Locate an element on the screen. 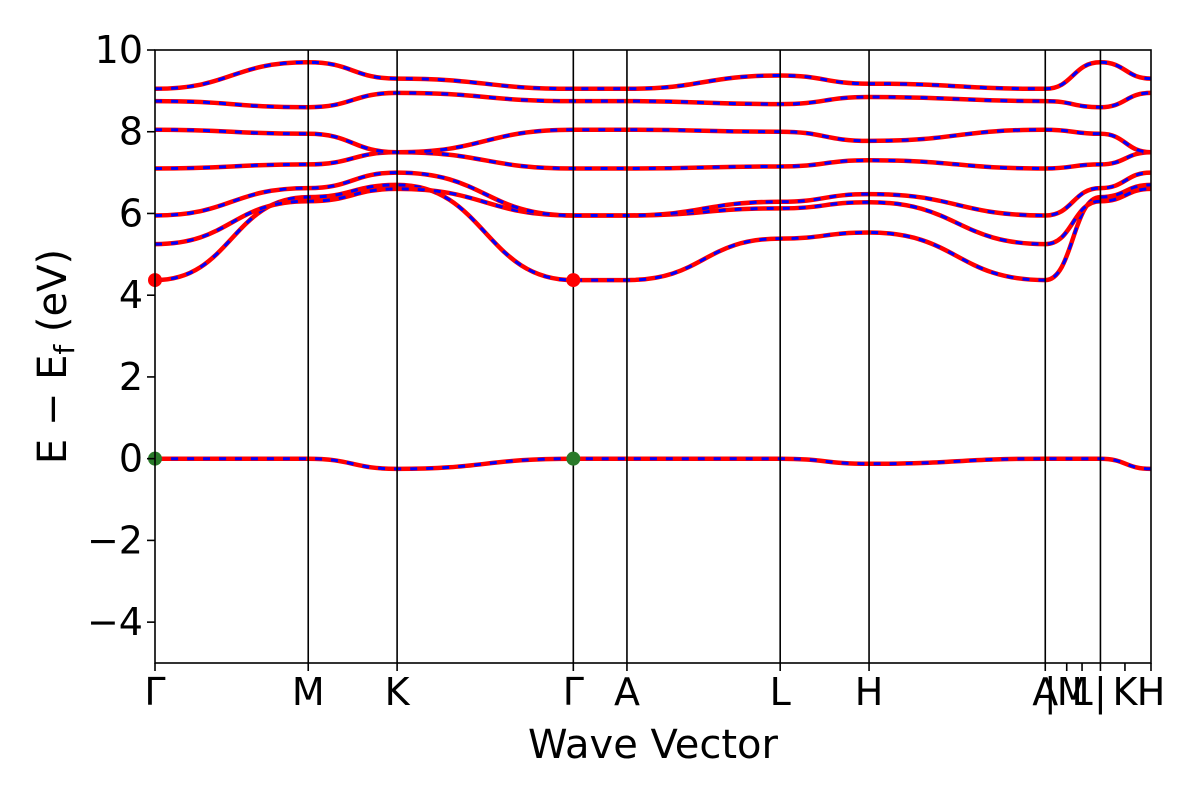 This screenshot has width=1200, height=800. y-tick-label: 6 is located at coordinates (131, 213).